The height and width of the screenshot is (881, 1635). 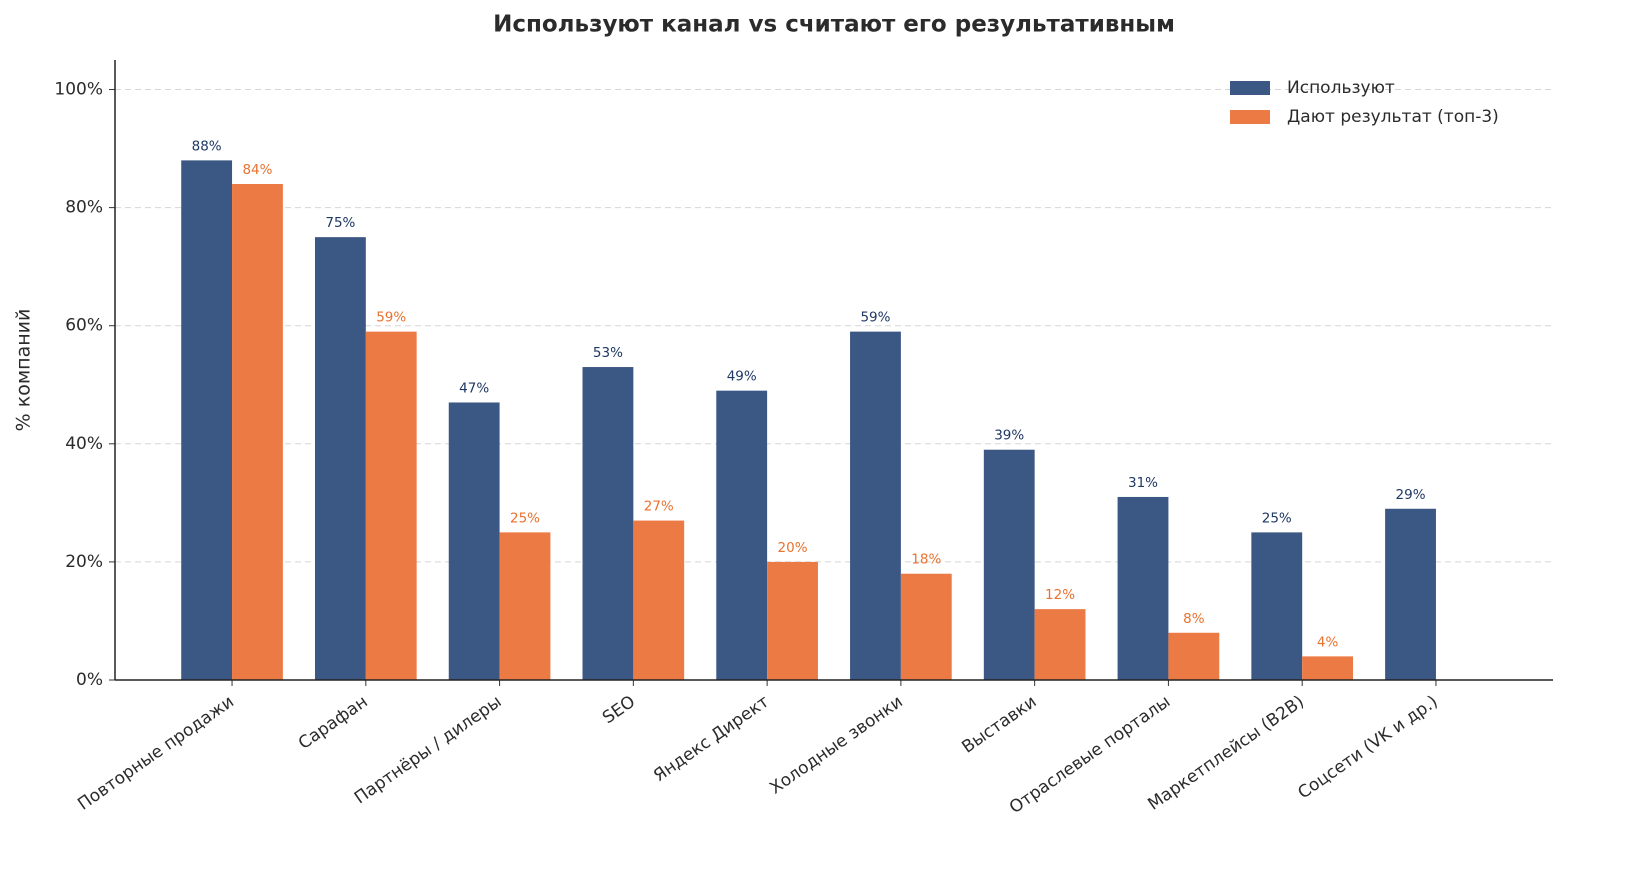 I want to click on y-tick-label: 60%, so click(x=84, y=326).